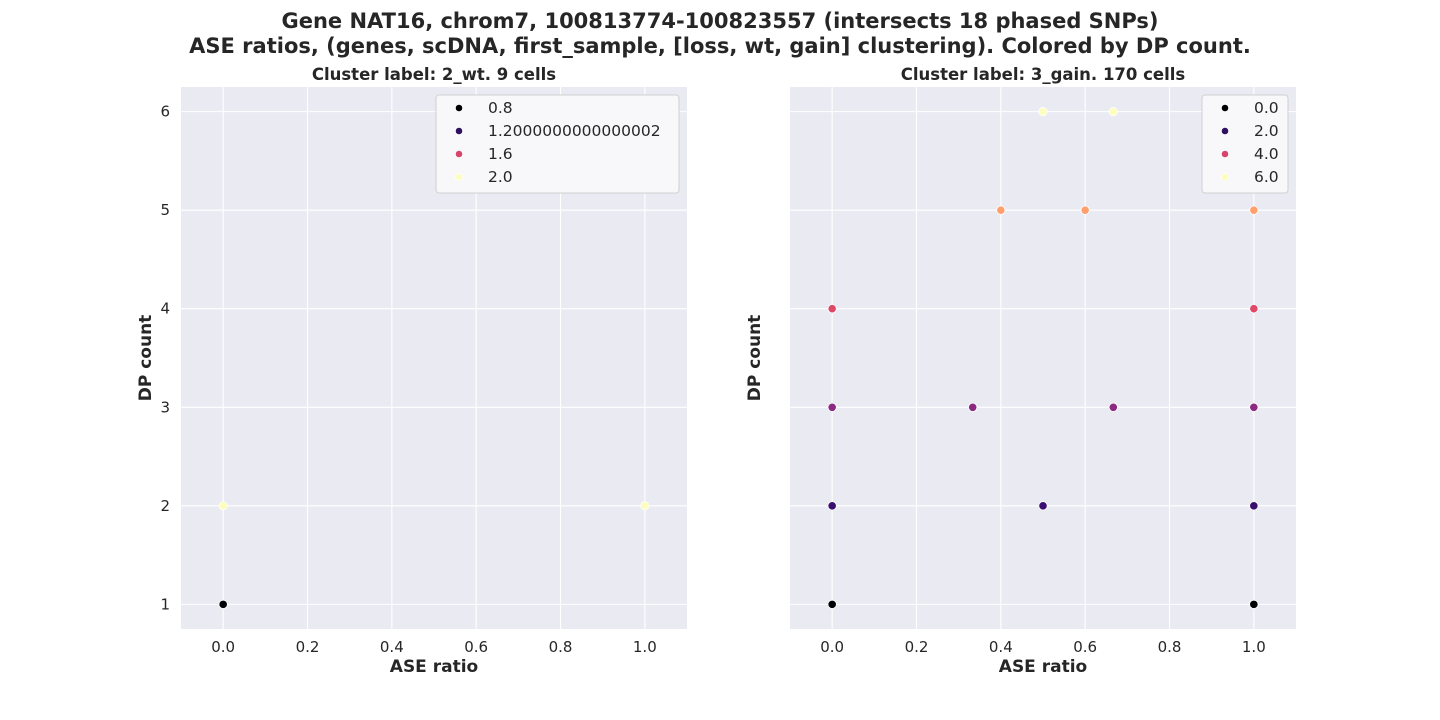 The width and height of the screenshot is (1440, 720). What do you see at coordinates (1266, 177) in the screenshot?
I see `legend-label: 6.0` at bounding box center [1266, 177].